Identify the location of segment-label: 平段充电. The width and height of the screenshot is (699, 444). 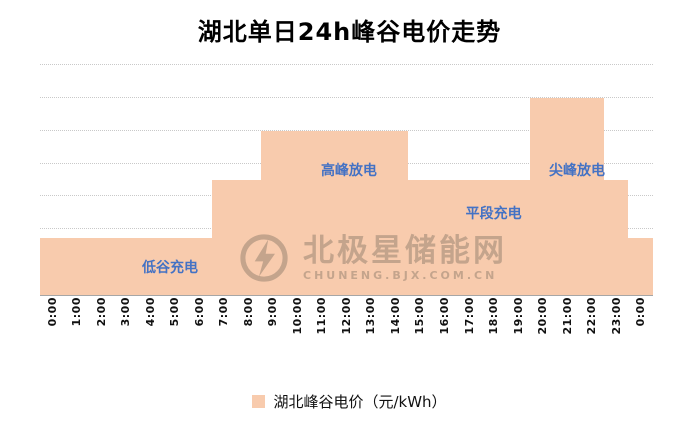
(493, 213).